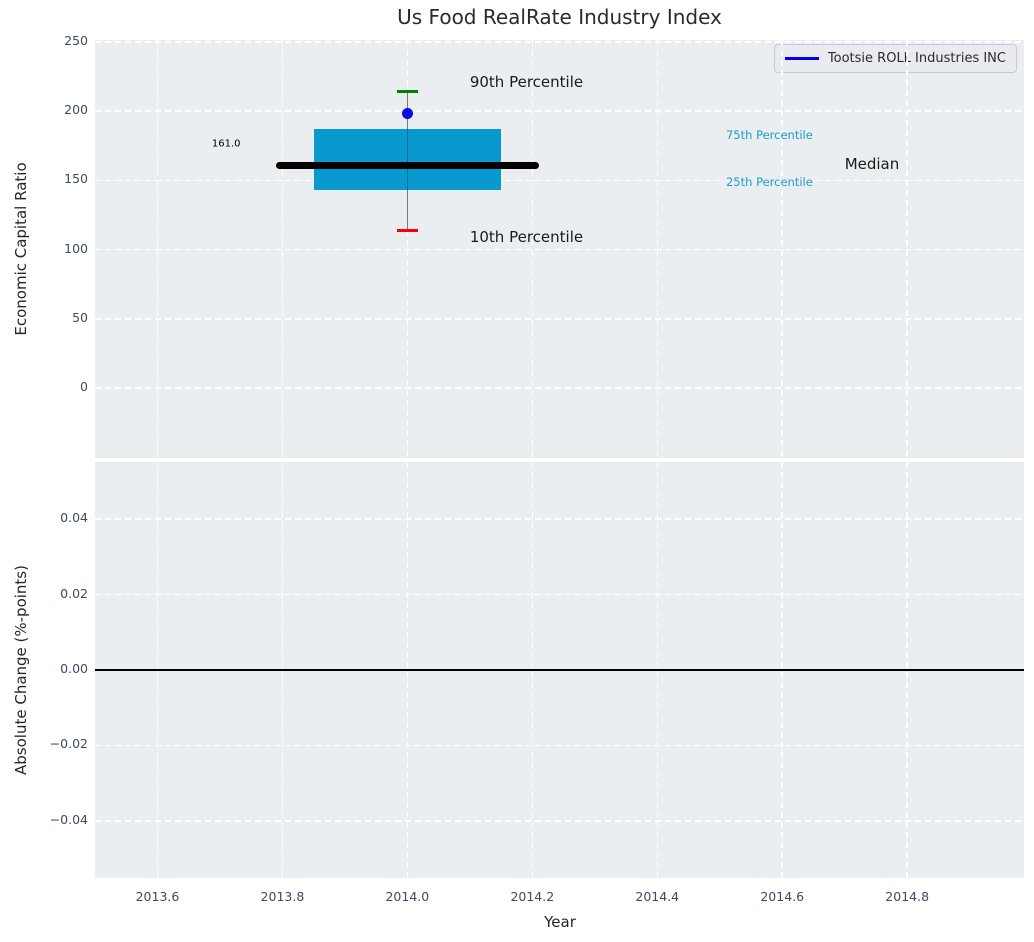  I want to click on x-tick-label: 2014.2, so click(532, 896).